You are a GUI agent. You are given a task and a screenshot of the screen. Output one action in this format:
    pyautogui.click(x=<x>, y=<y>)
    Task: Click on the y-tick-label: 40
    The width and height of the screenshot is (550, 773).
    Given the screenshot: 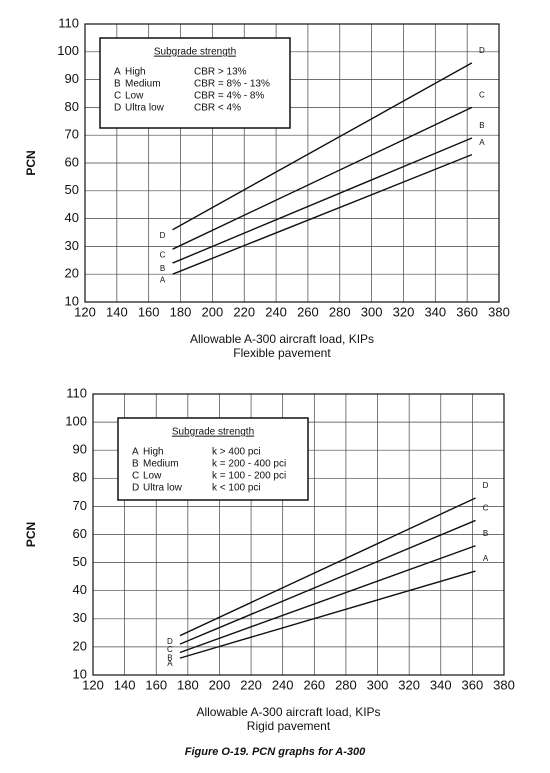 What is the action you would take?
    pyautogui.click(x=72, y=217)
    